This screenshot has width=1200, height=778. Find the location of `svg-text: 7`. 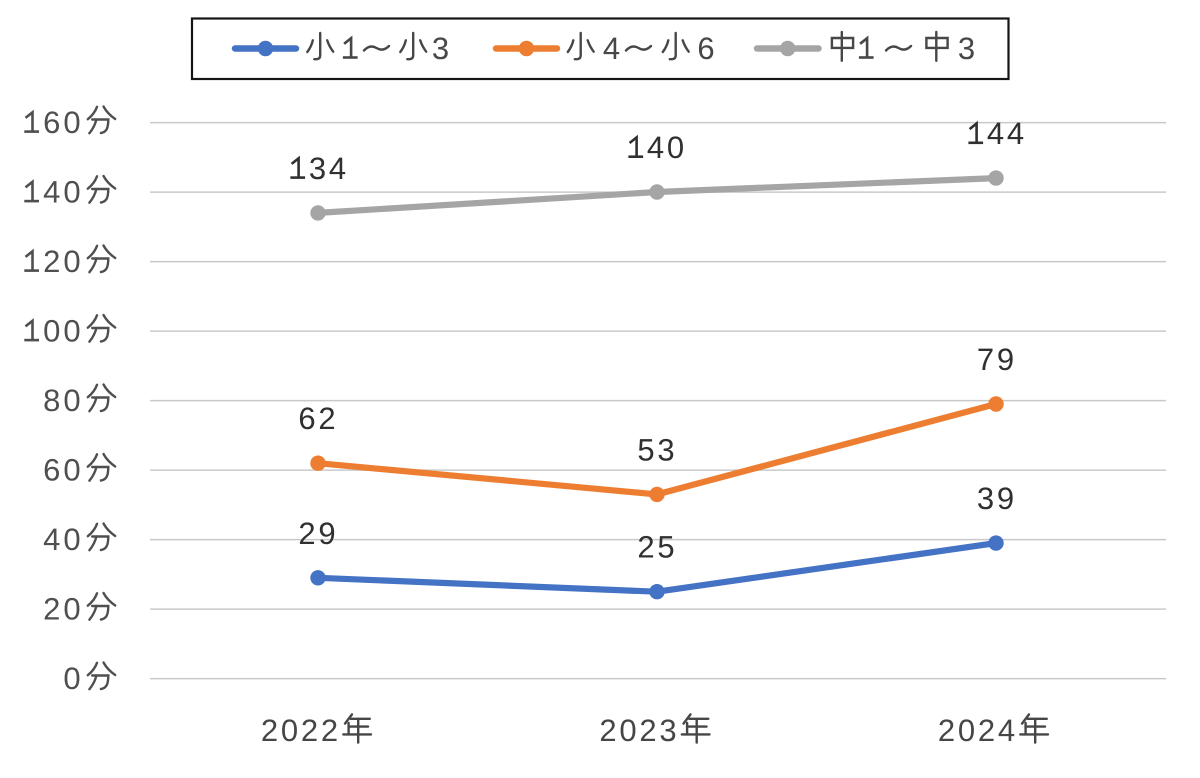

svg-text: 7 is located at coordinates (985, 359).